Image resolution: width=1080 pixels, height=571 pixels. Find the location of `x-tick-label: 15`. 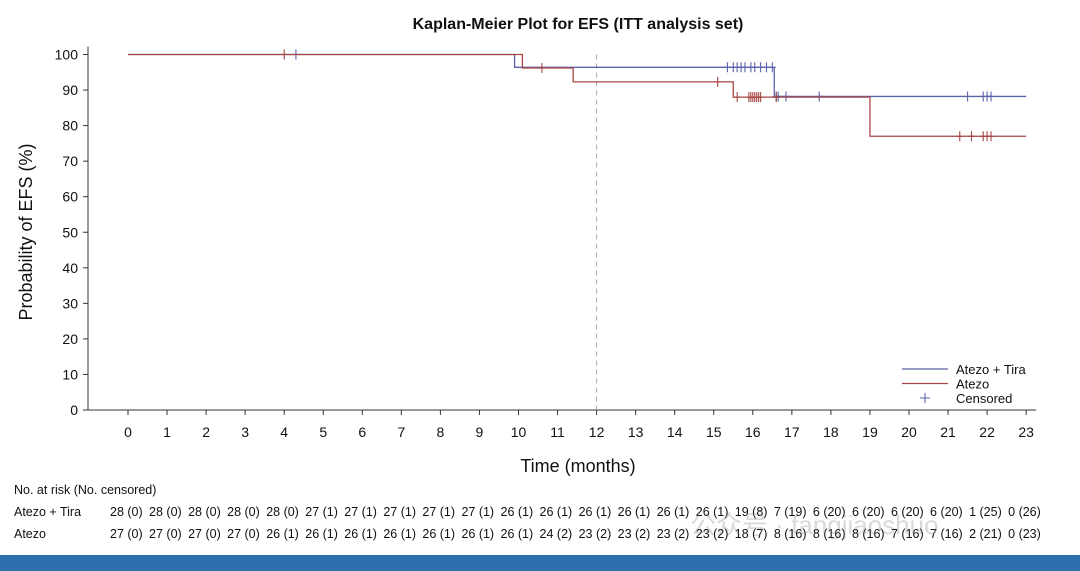

x-tick-label: 15 is located at coordinates (714, 432).